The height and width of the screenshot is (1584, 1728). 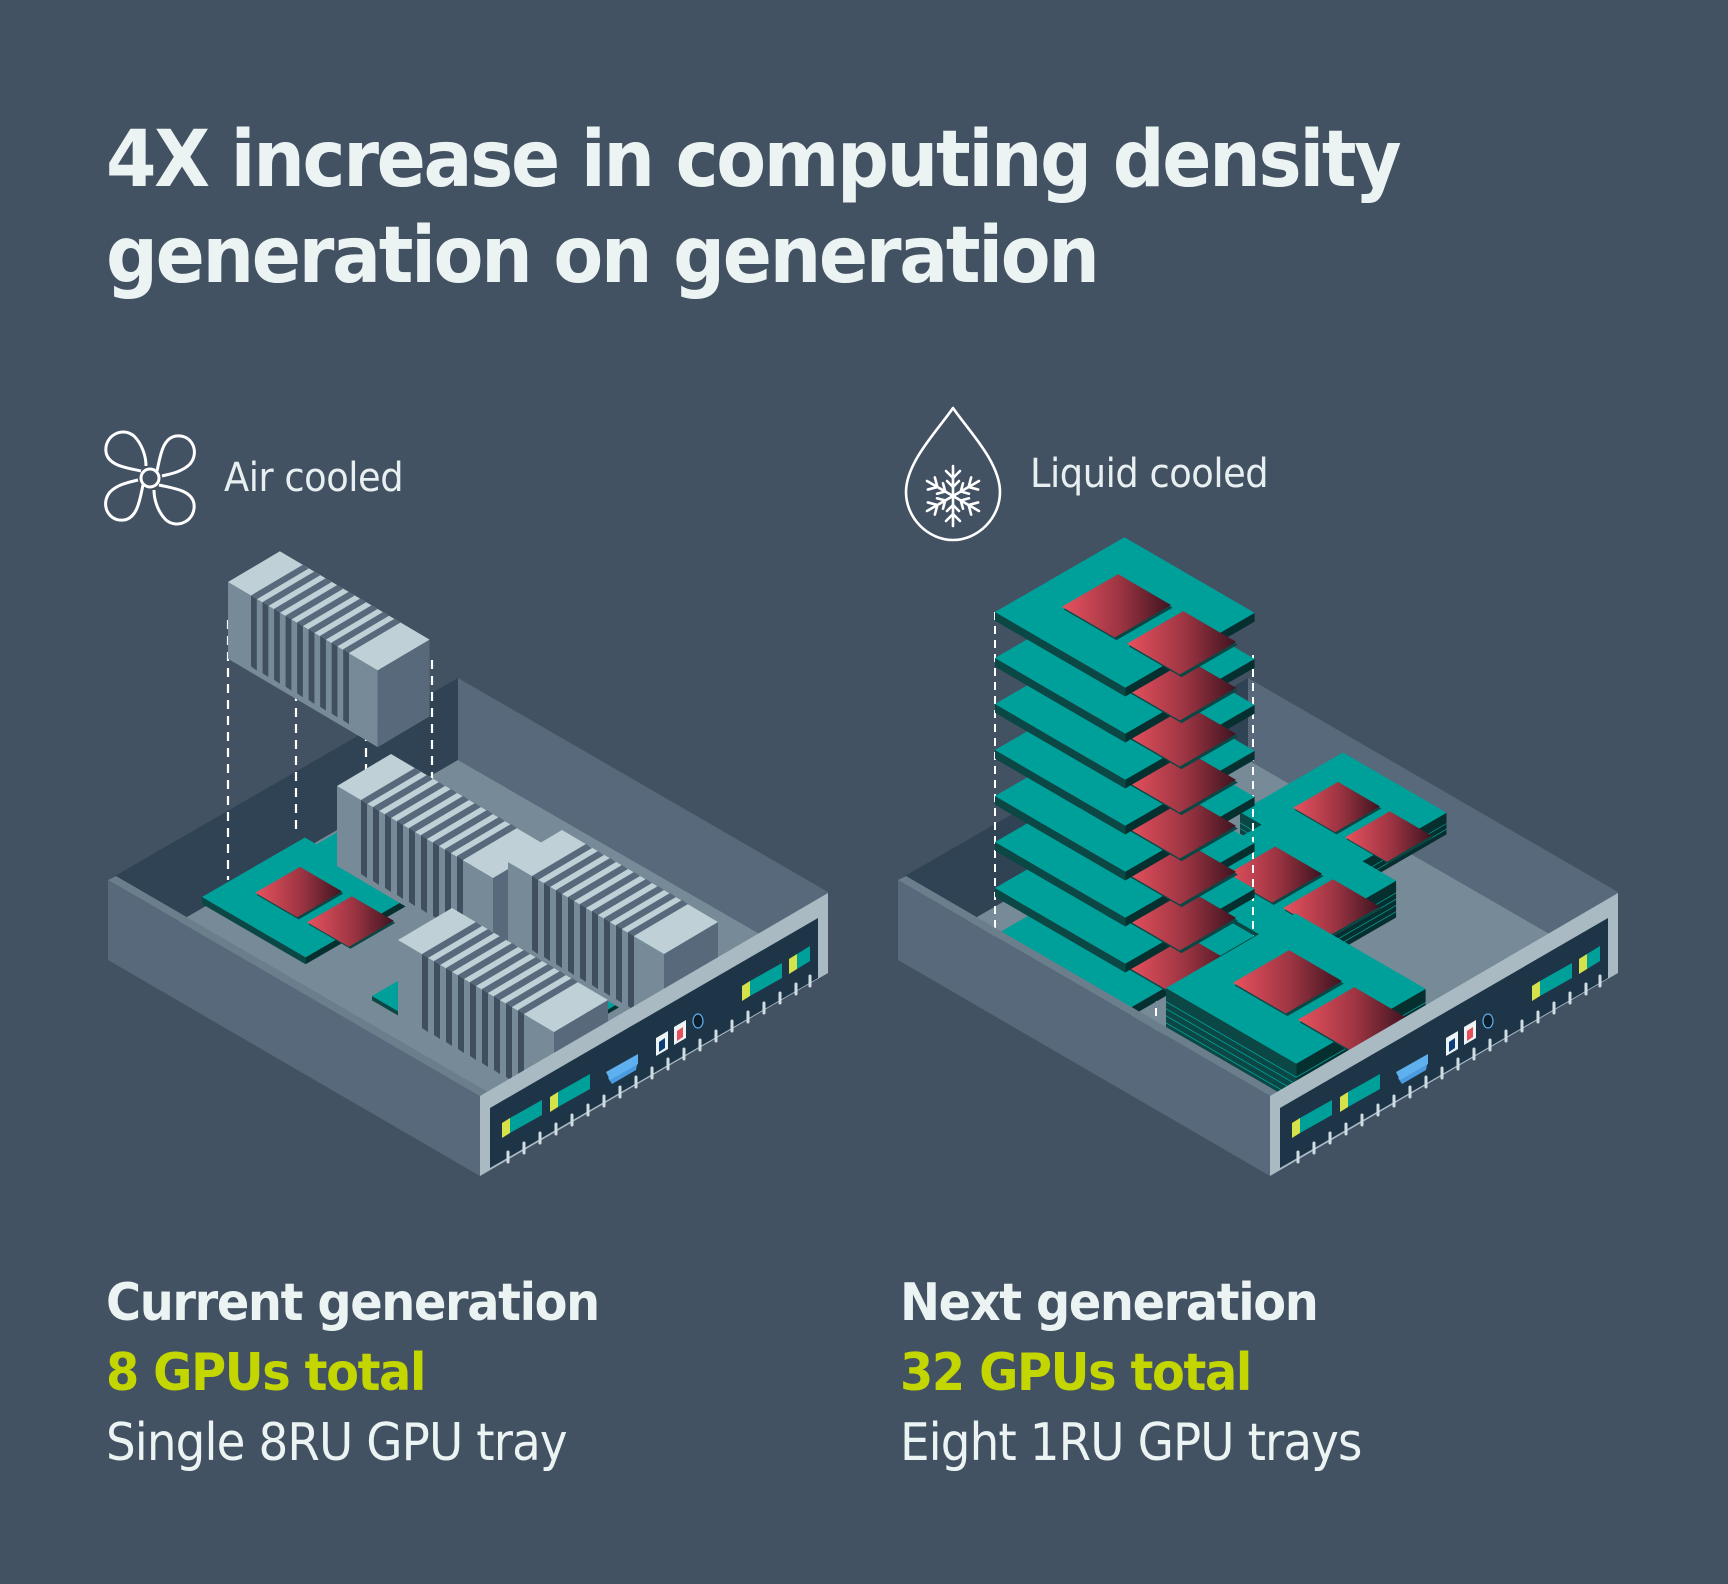 I want to click on next-tray-description: Eight 1RU GPU trays, so click(x=1131, y=1443).